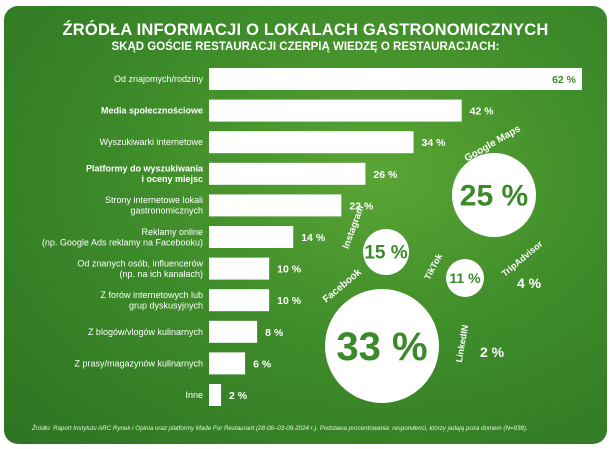  What do you see at coordinates (238, 396) in the screenshot?
I see `value-label: 2 %` at bounding box center [238, 396].